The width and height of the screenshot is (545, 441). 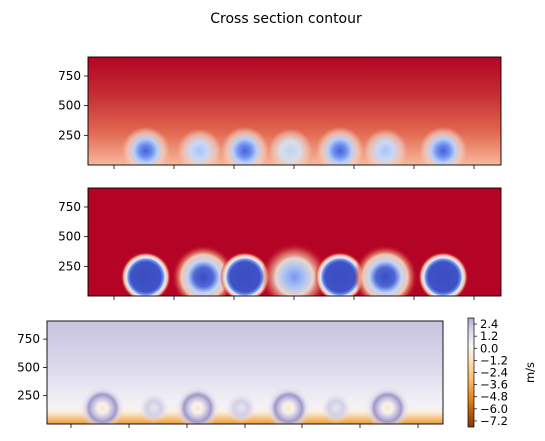 I want to click on panel-1-ytick-label-3: 750, so click(x=69, y=76).